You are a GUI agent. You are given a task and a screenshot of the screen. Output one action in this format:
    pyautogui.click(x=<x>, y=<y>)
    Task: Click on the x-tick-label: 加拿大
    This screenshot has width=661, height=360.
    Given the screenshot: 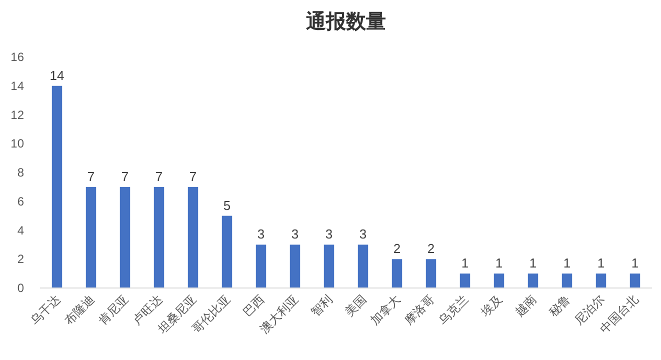 What is the action you would take?
    pyautogui.click(x=386, y=310)
    